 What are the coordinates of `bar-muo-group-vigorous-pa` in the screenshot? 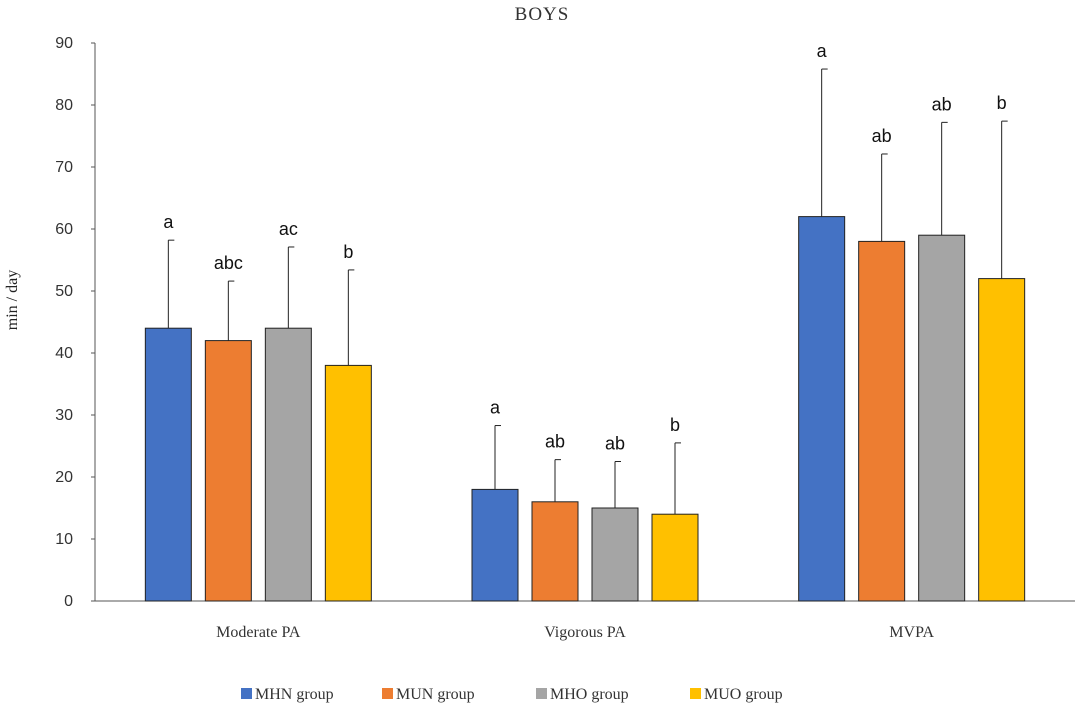 It's located at (675, 557).